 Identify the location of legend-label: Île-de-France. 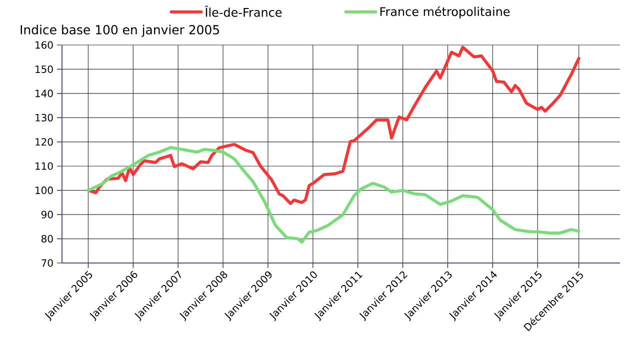
(243, 11).